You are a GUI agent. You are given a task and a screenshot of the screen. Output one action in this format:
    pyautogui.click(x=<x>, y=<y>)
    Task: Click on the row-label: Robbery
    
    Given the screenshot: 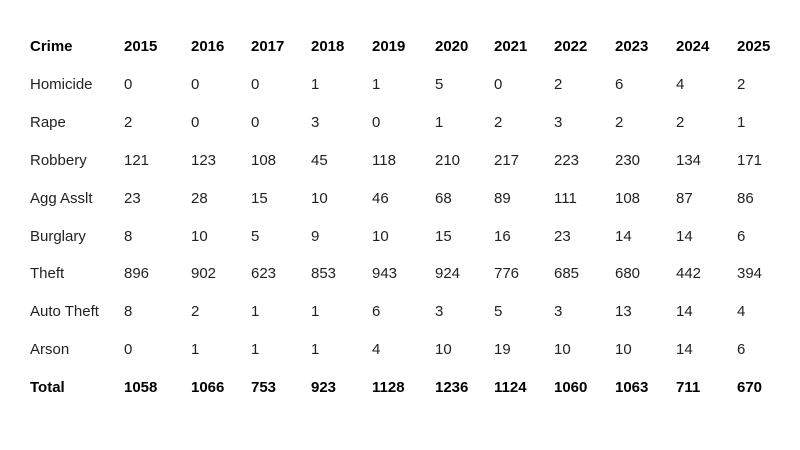 What is the action you would take?
    pyautogui.click(x=58, y=160)
    